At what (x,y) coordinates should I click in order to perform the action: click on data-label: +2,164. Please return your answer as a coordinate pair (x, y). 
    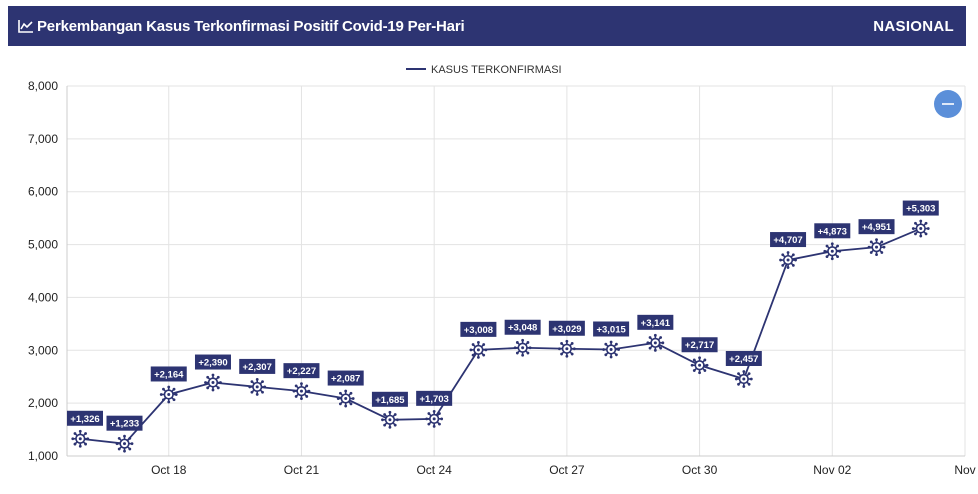
    Looking at the image, I should click on (168, 374).